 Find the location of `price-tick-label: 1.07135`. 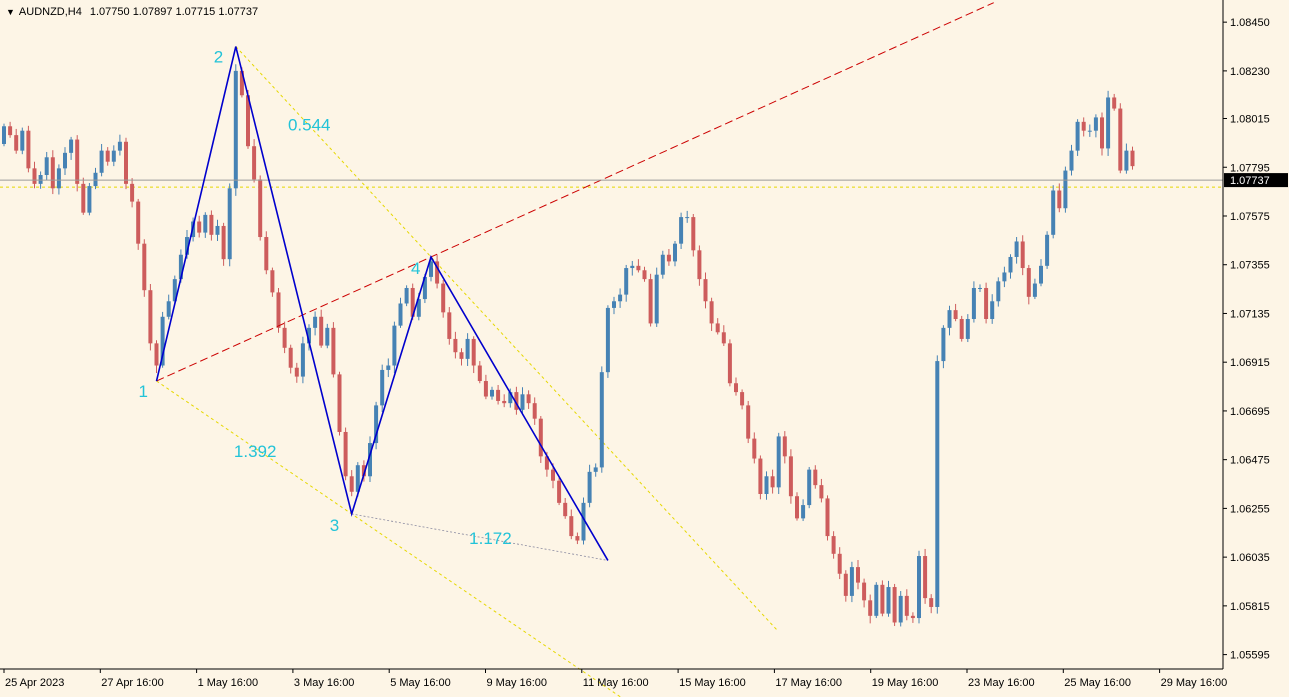

price-tick-label: 1.07135 is located at coordinates (1250, 314).